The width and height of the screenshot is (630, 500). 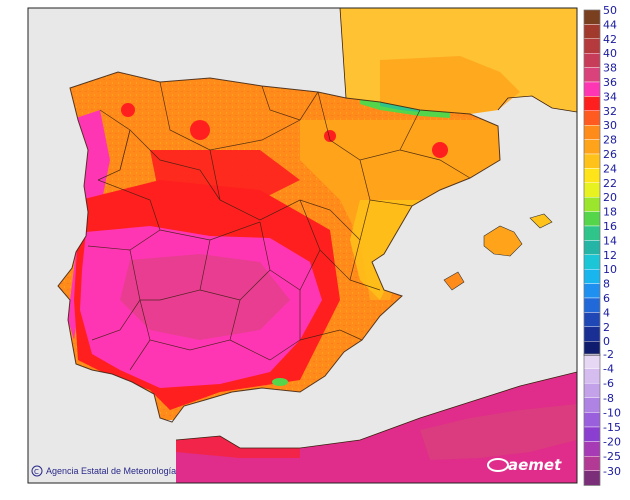 What do you see at coordinates (610, 111) in the screenshot?
I see `legend-positive-label: 32` at bounding box center [610, 111].